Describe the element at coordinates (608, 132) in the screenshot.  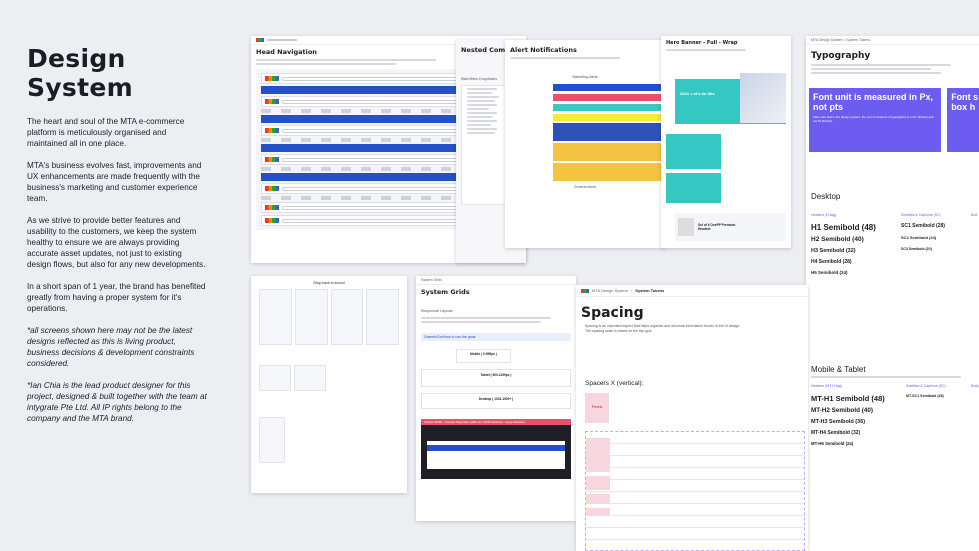
I see `alert-box-blue` at that location.